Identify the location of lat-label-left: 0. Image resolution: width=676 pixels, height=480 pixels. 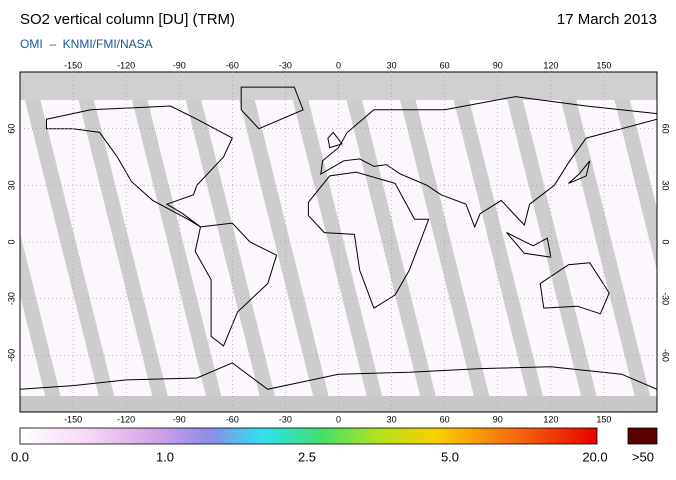
(11, 241).